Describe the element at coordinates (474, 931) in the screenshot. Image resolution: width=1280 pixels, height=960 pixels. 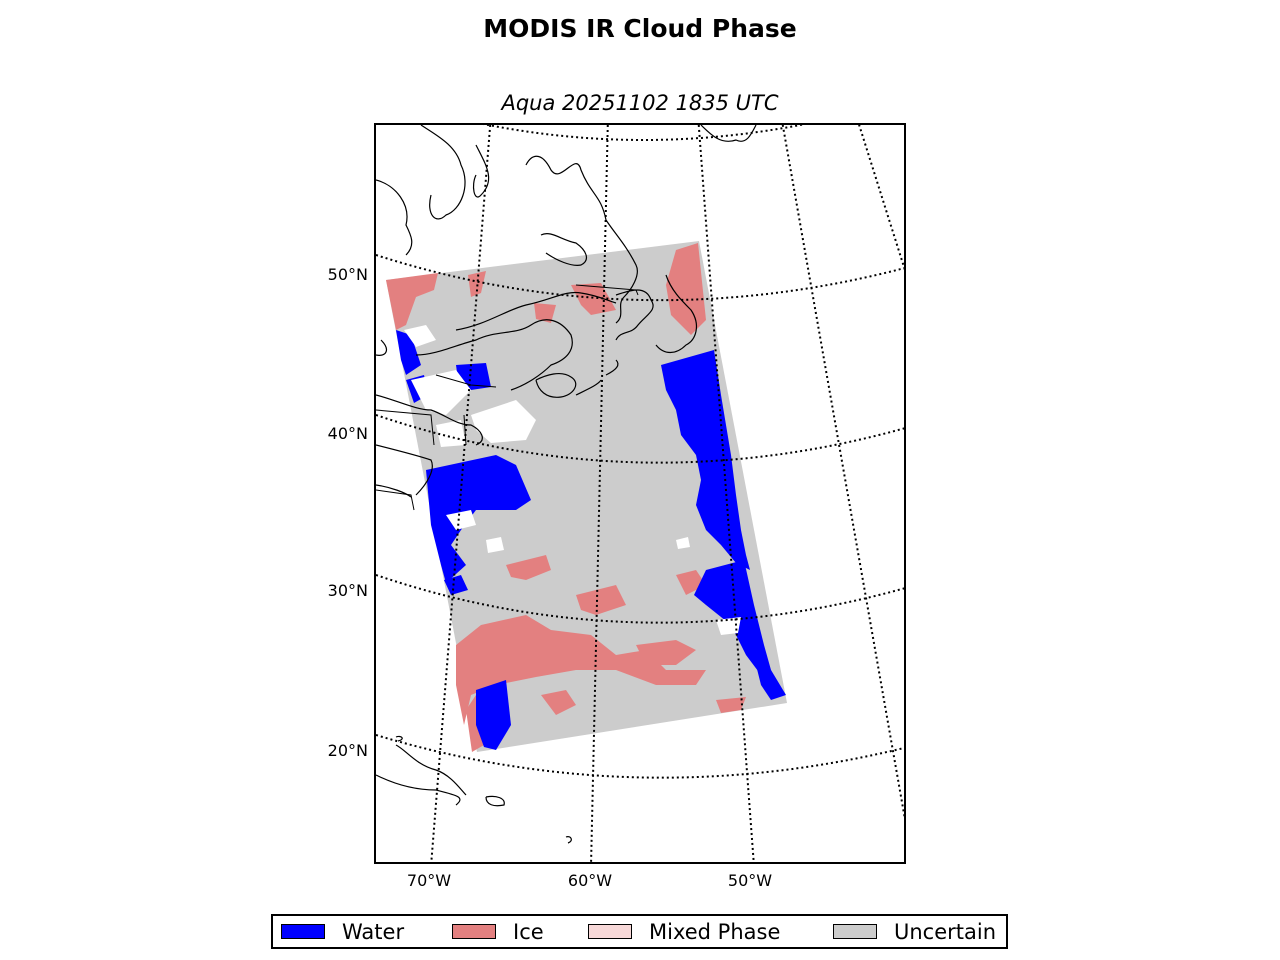
I see `legend-swatch-ice` at that location.